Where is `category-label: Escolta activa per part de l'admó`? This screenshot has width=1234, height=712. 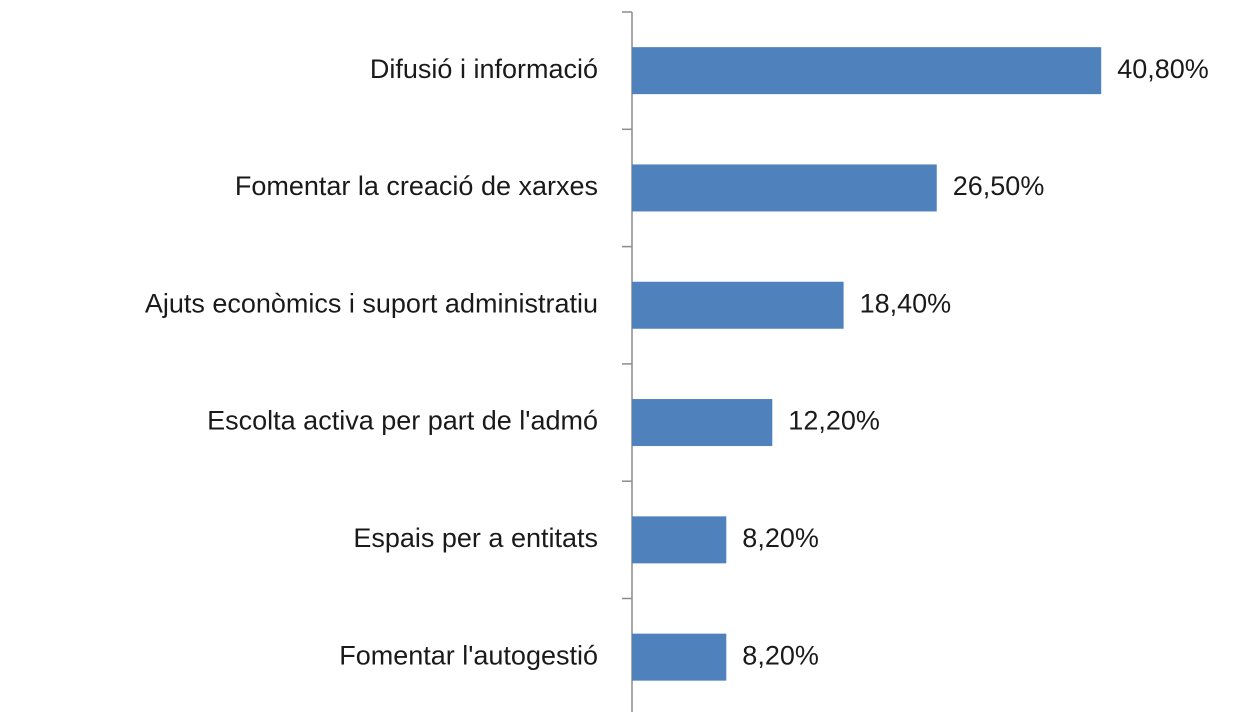
category-label: Escolta activa per part de l'admó is located at coordinates (402, 421).